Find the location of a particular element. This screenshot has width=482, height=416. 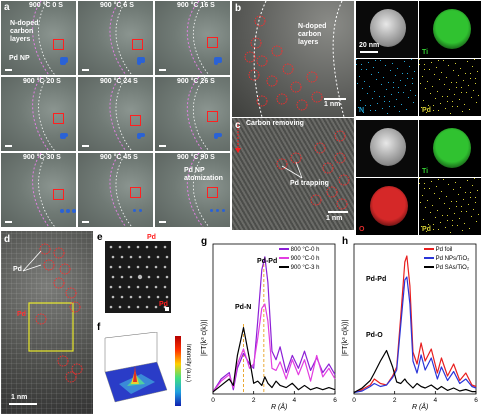

panel_c-map: Pd is located at coordinates (450, 206).